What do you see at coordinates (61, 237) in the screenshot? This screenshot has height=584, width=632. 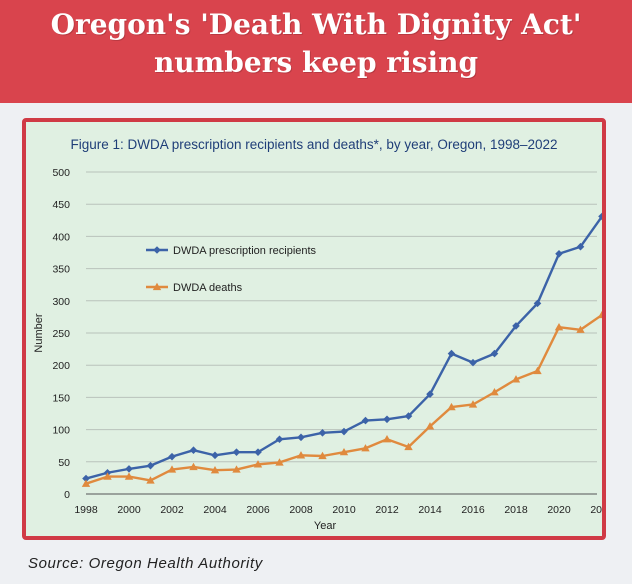 I see `y-tick-label: 400` at bounding box center [61, 237].